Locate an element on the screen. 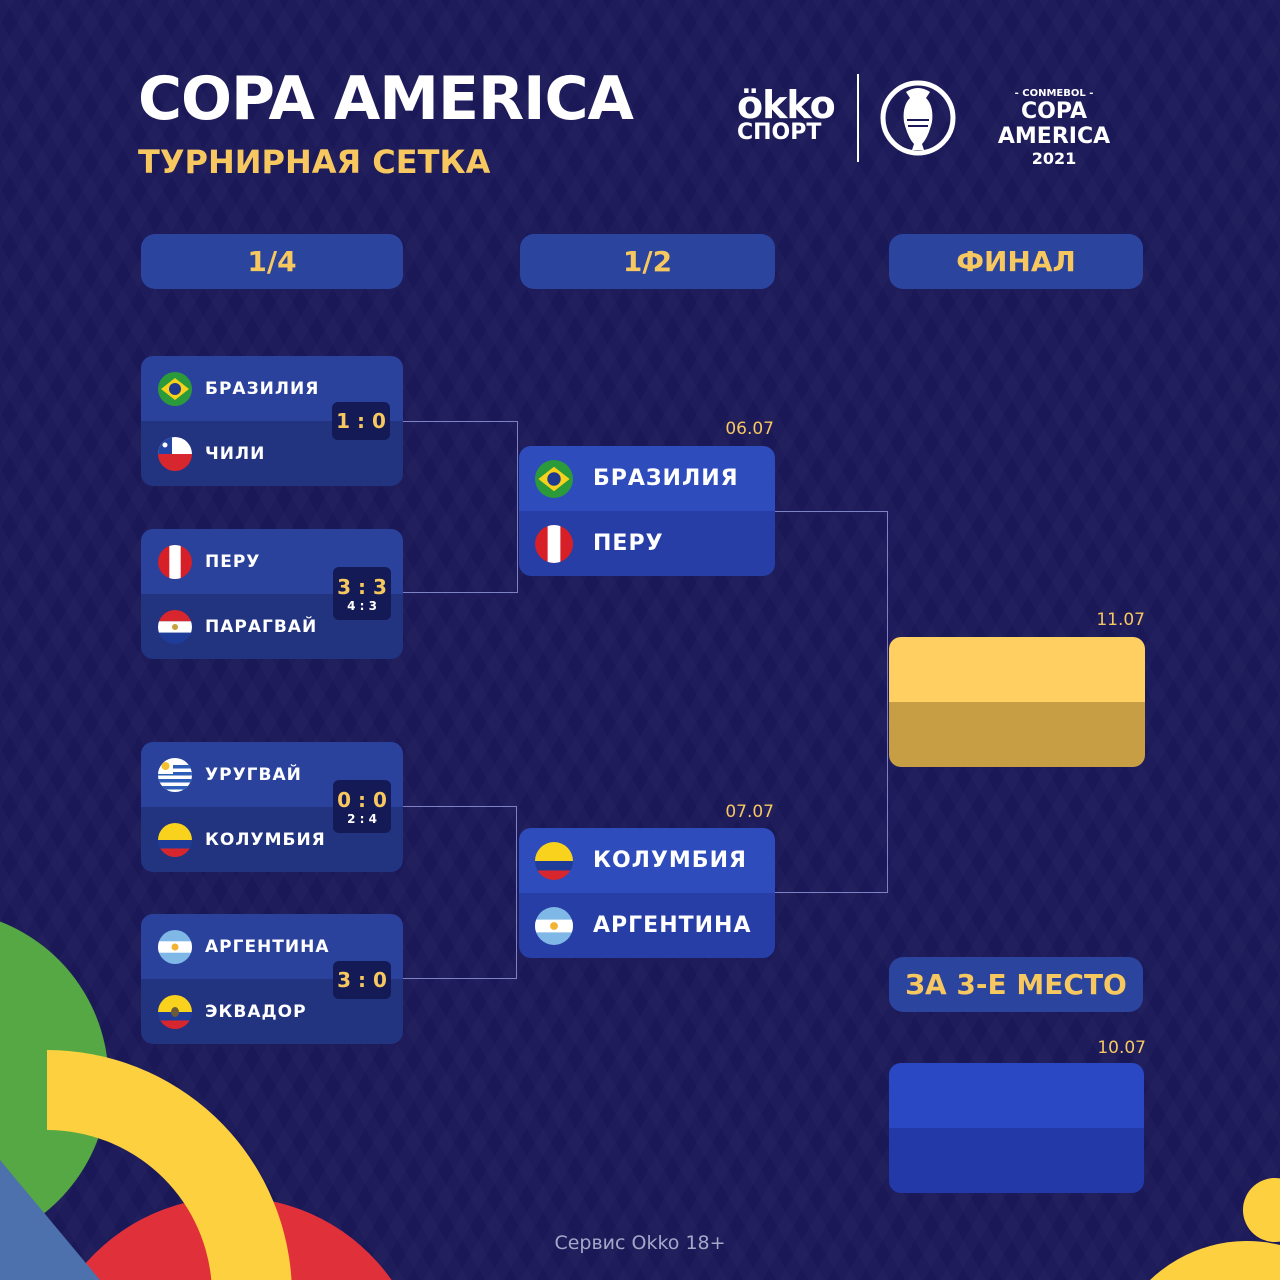  copa-america-logo: - CONMEBOL - COPA AMERICA 2021 is located at coordinates (1054, 128).